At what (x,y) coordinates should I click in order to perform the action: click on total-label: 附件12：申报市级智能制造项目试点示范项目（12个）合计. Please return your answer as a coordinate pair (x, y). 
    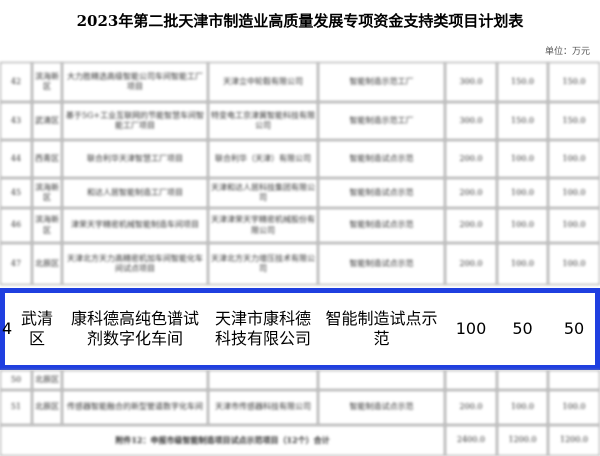
    Looking at the image, I should click on (222, 440).